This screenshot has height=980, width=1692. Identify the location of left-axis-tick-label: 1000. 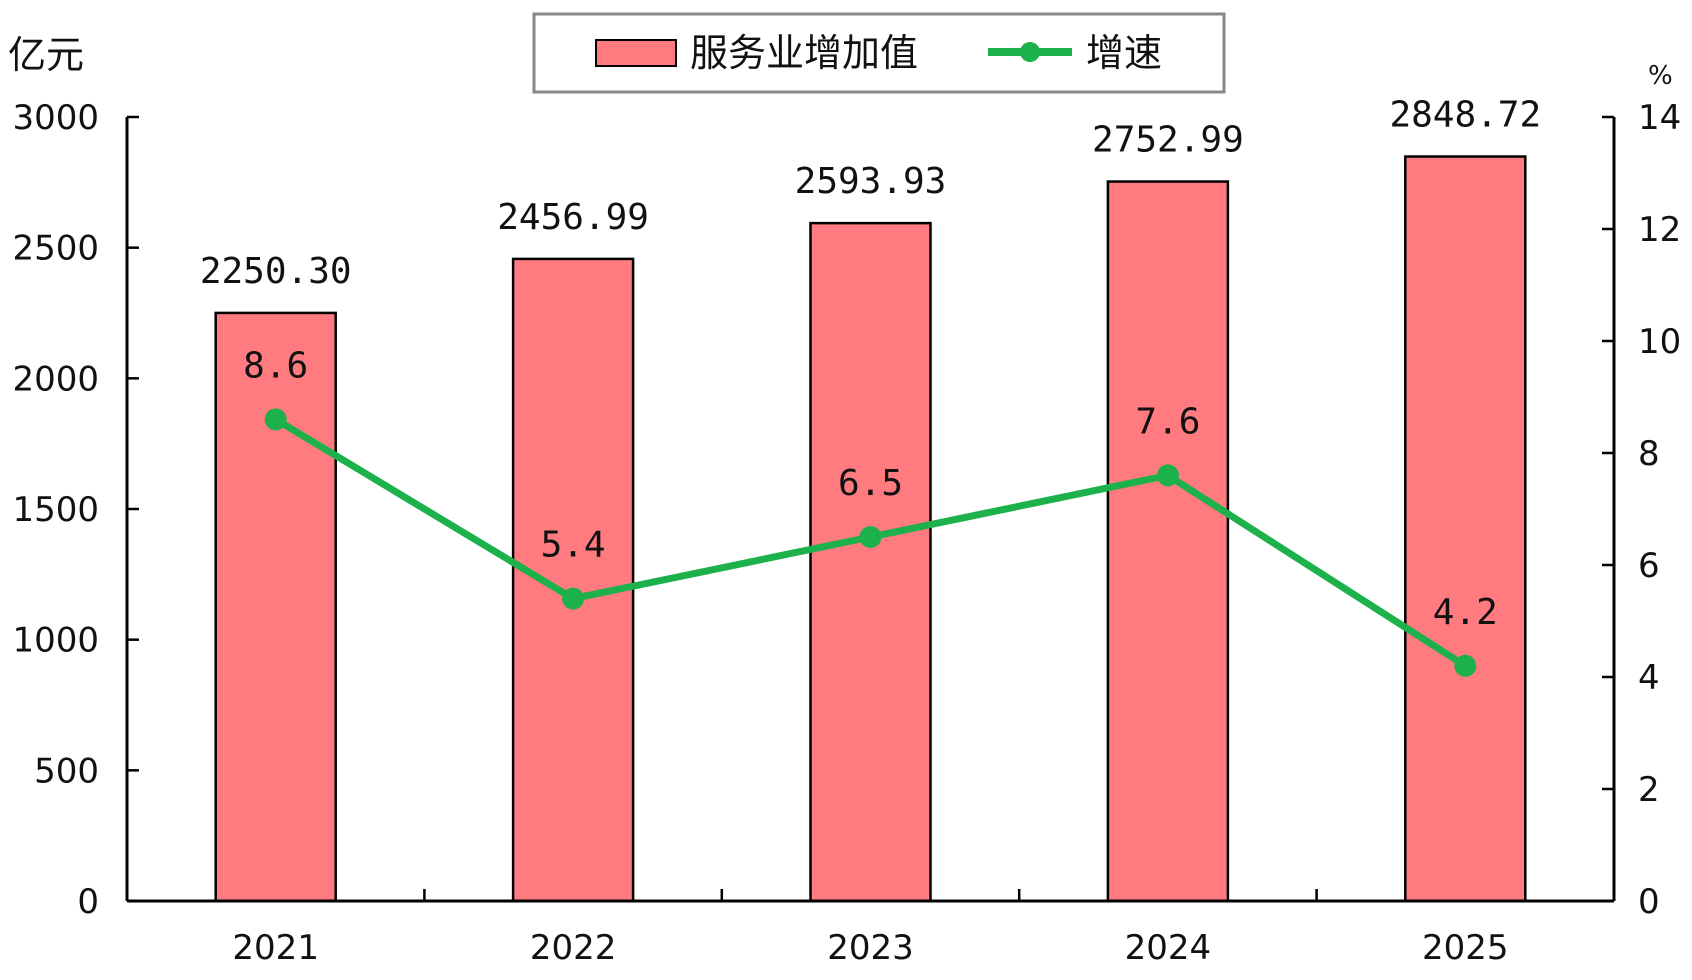
(55, 641).